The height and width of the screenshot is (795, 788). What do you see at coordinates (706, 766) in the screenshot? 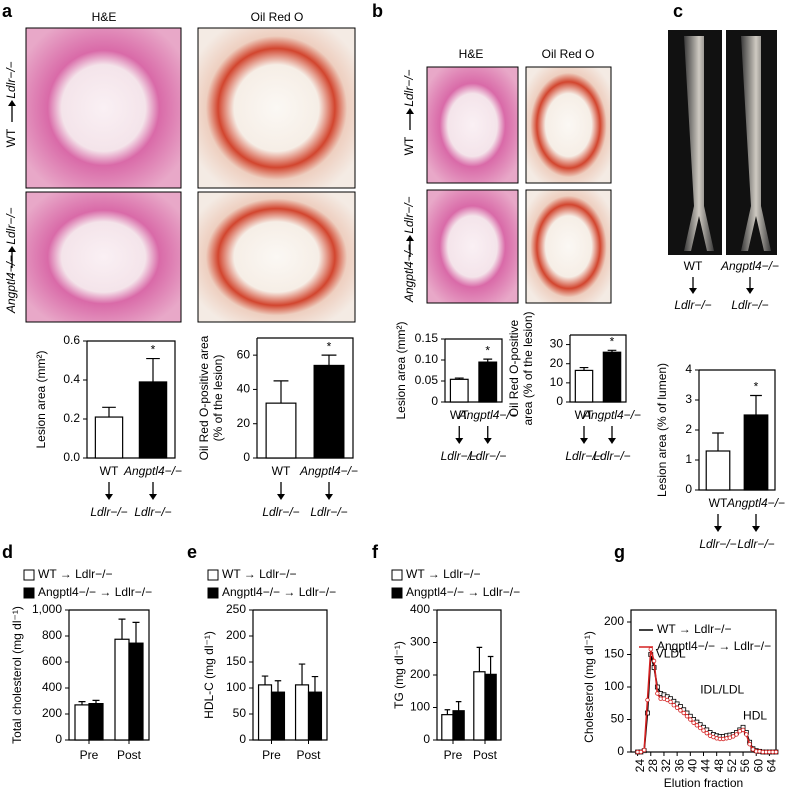
I see `x-tick-label: 44` at bounding box center [706, 766].